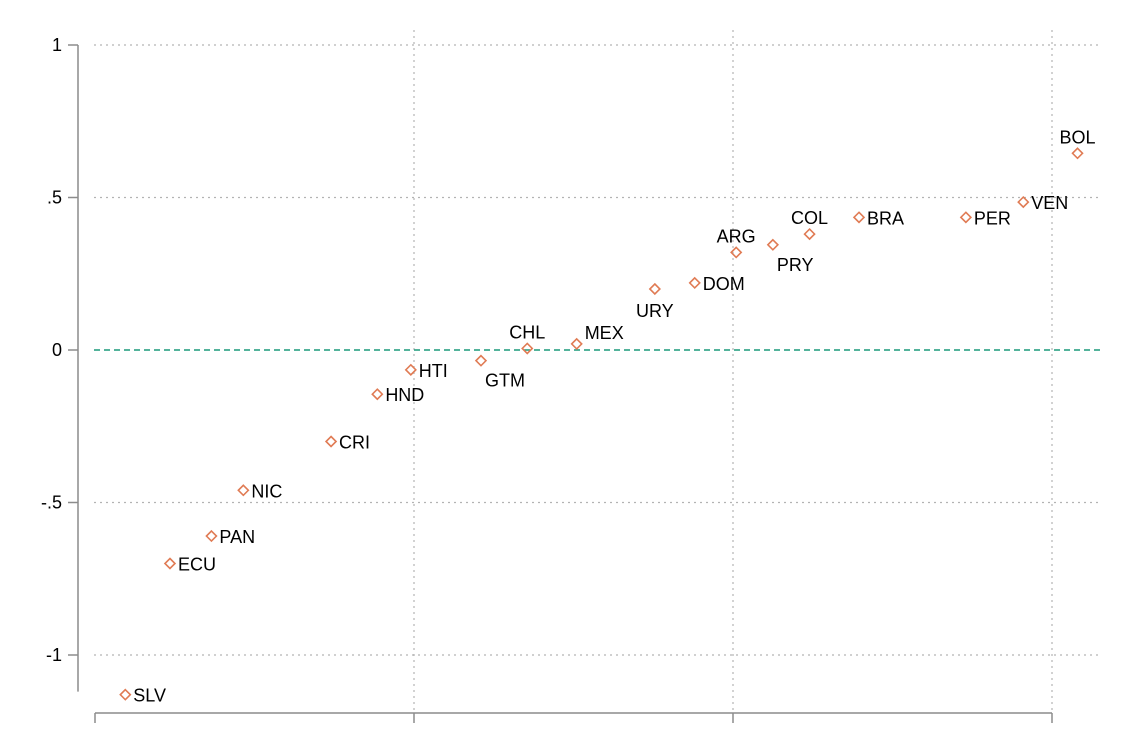 This screenshot has width=1128, height=752. Describe the element at coordinates (694, 283) in the screenshot. I see `point-marker-dom` at that location.